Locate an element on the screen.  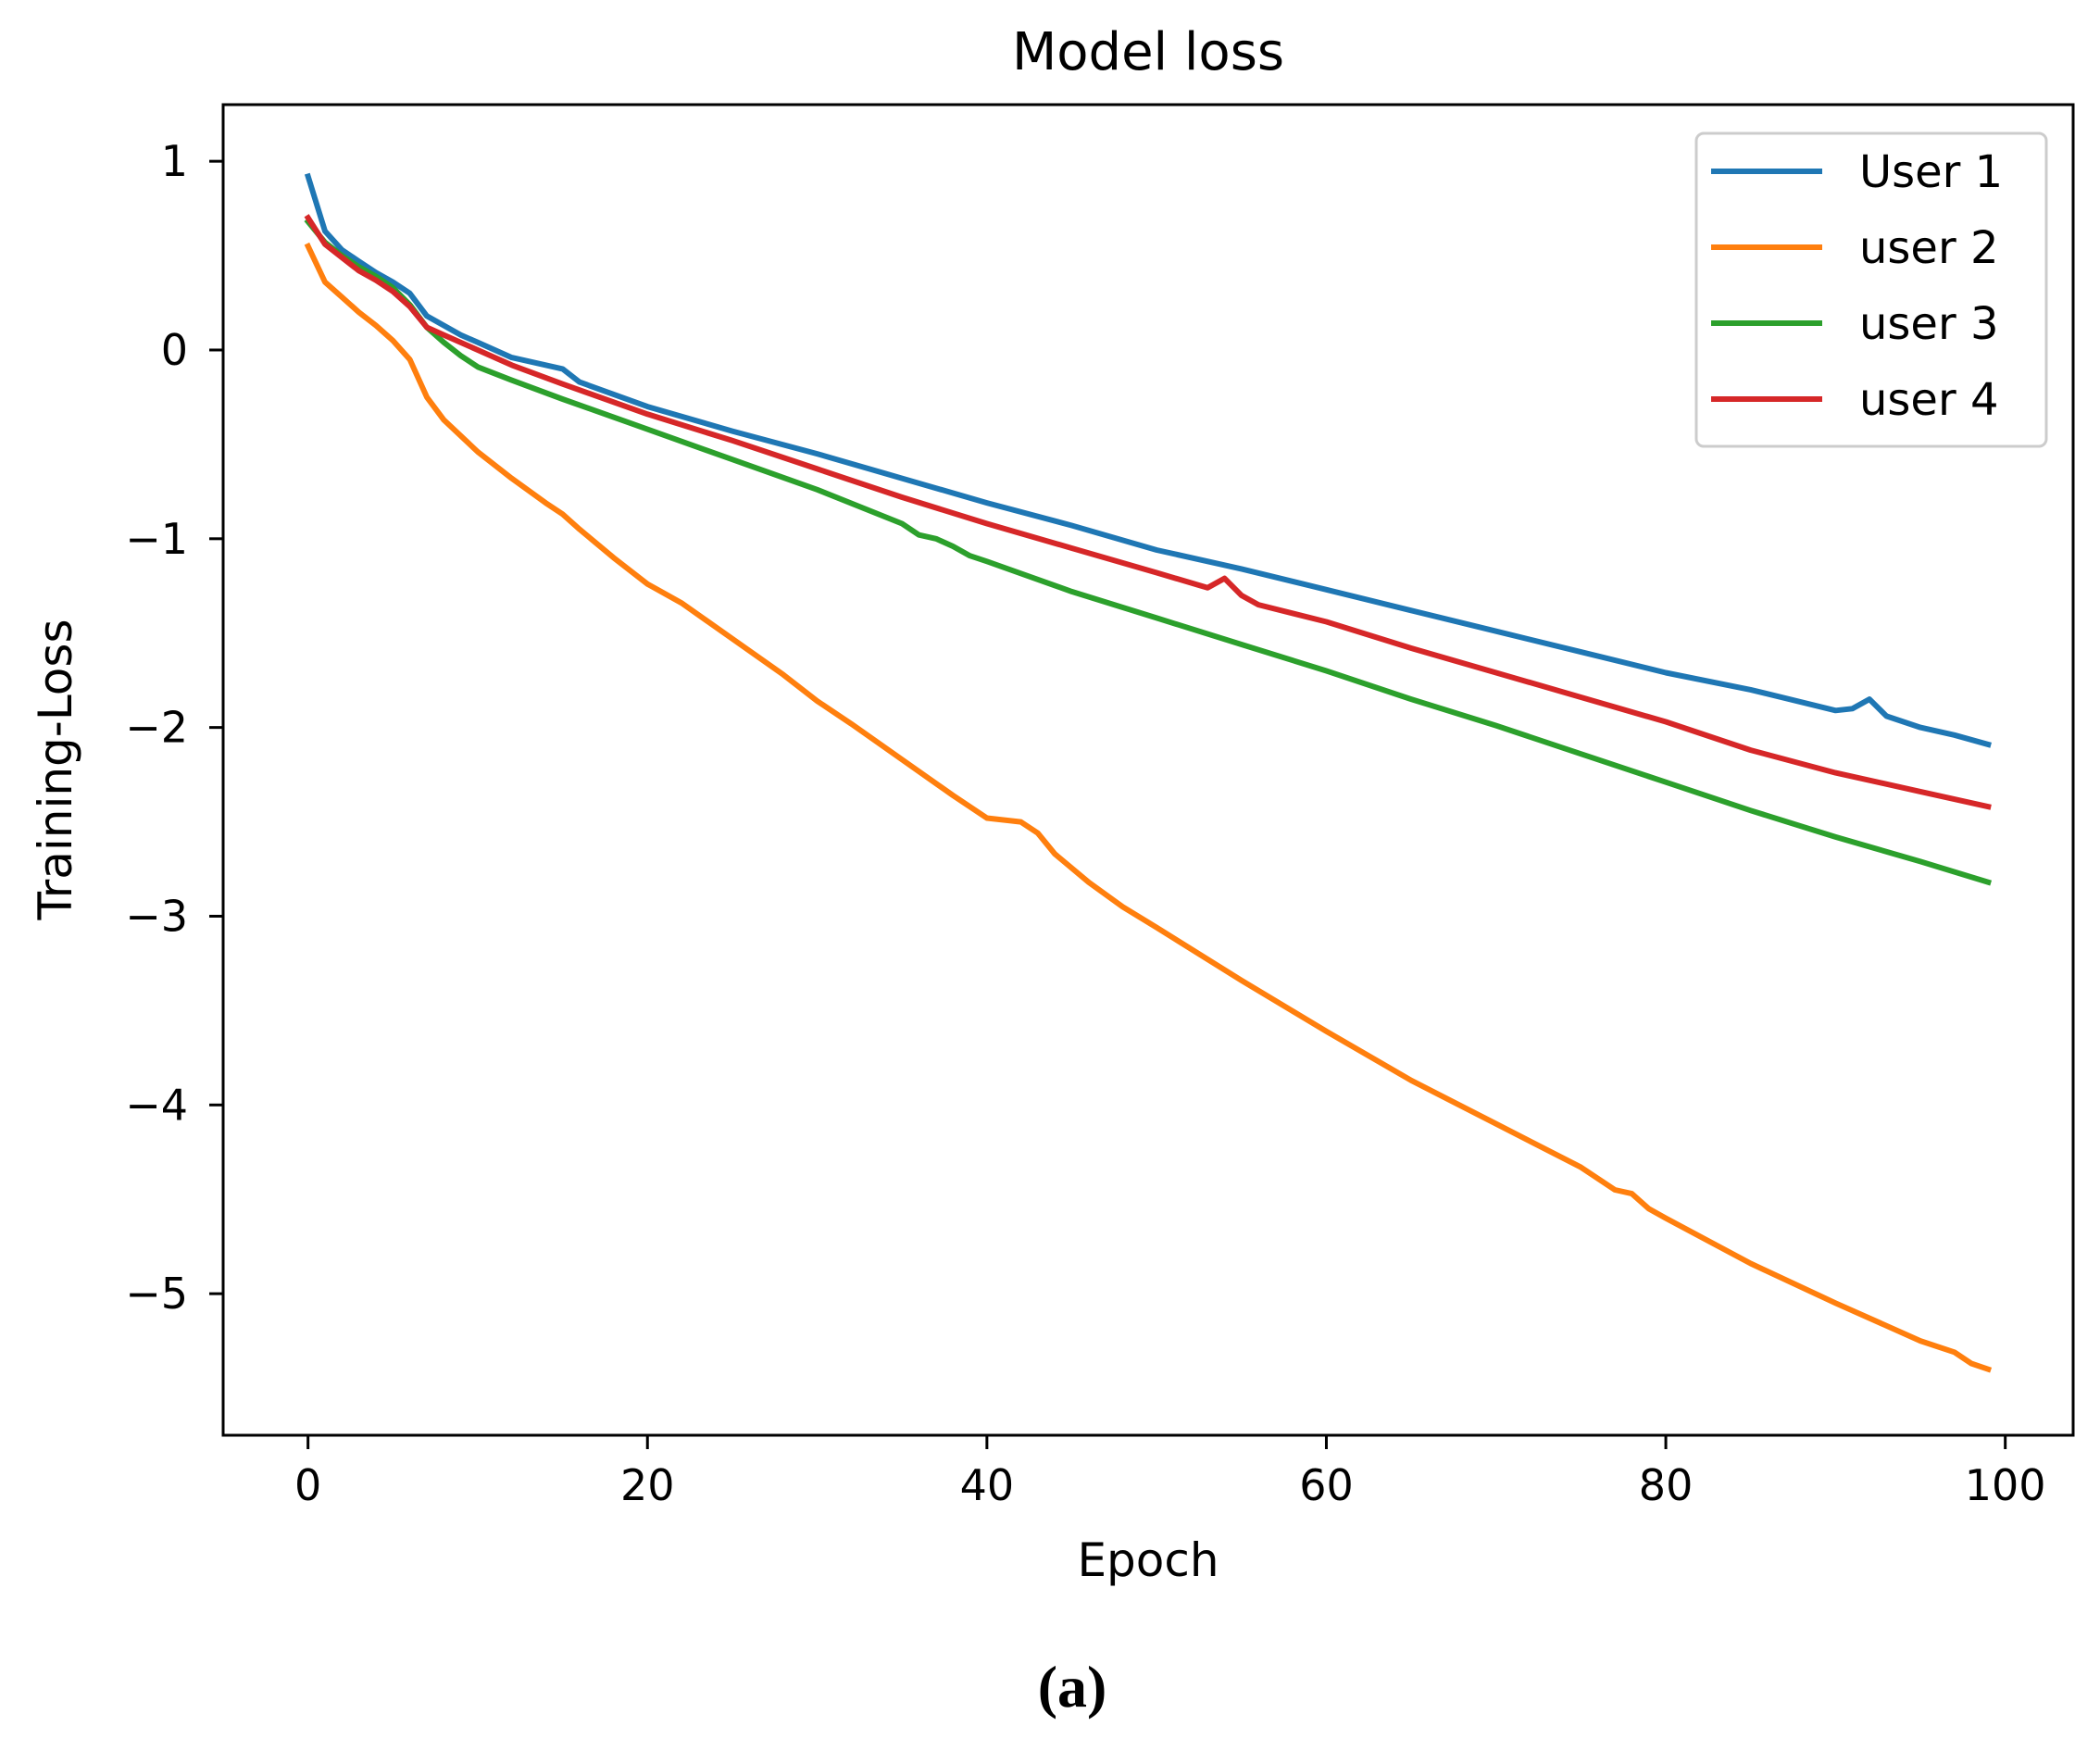
y-tick-label: −3 is located at coordinates (156, 916).